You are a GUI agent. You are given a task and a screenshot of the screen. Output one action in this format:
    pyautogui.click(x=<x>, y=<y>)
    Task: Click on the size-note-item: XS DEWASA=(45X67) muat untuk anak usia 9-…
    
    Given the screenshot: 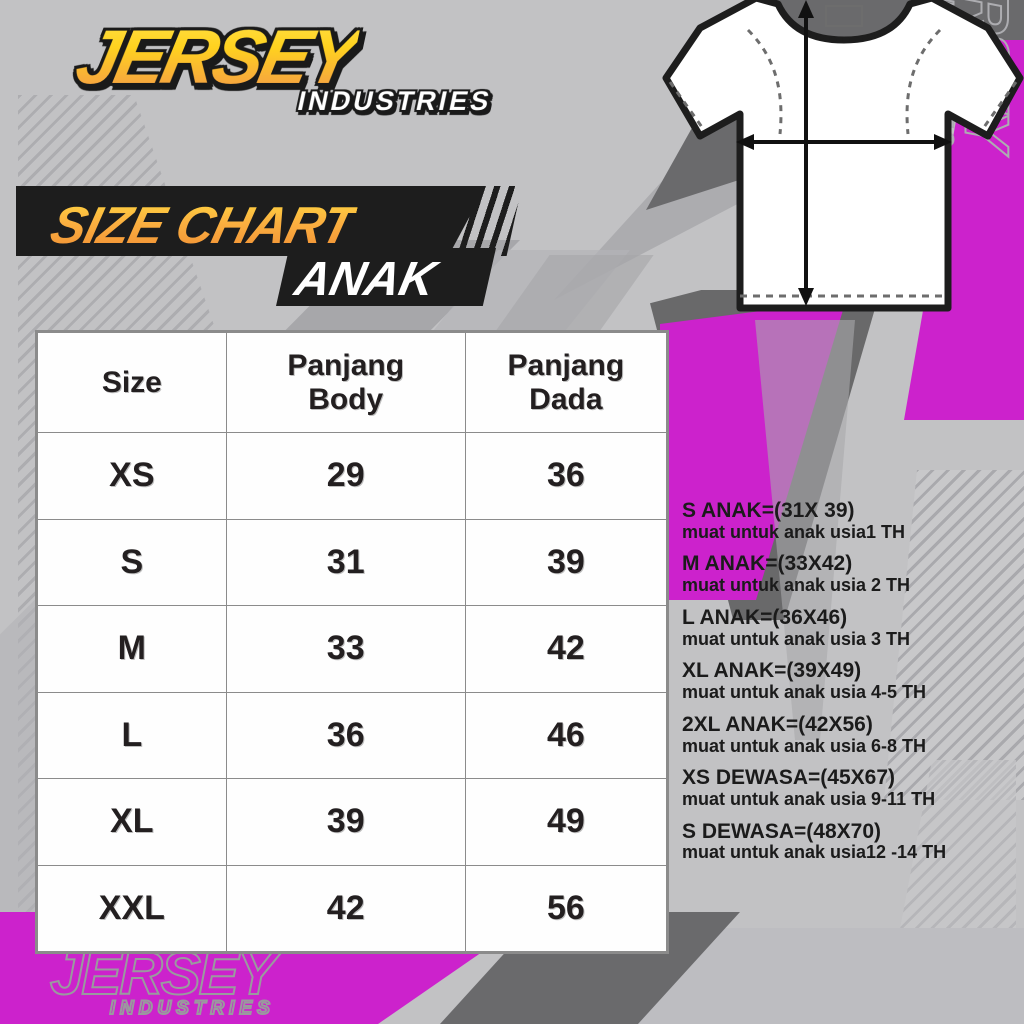 What is the action you would take?
    pyautogui.click(x=852, y=788)
    